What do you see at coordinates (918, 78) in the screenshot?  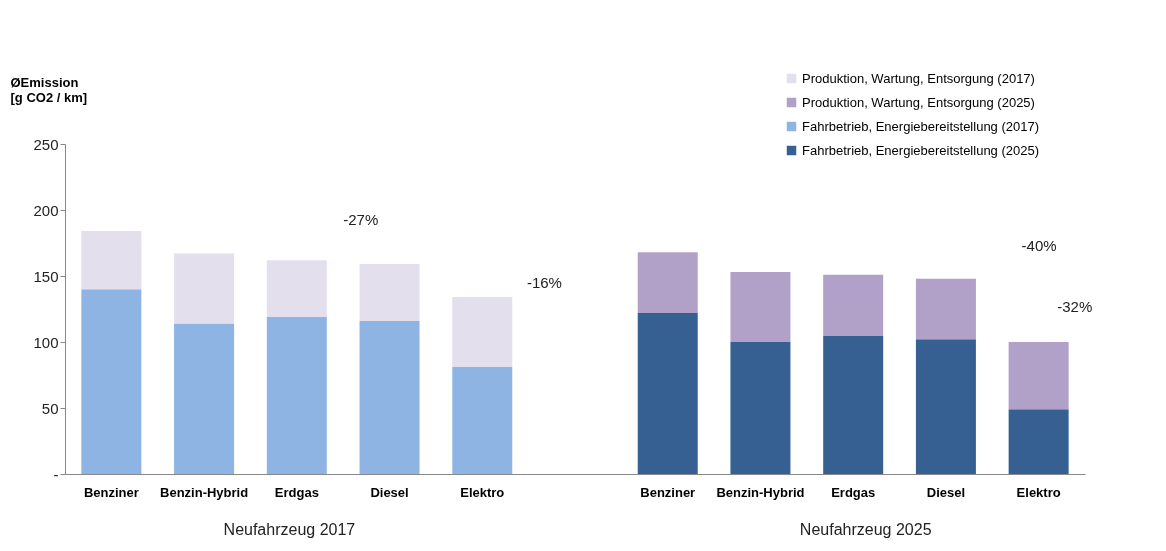 I see `legend-label: Produktion, Wartung, Entsorgung (2017)` at bounding box center [918, 78].